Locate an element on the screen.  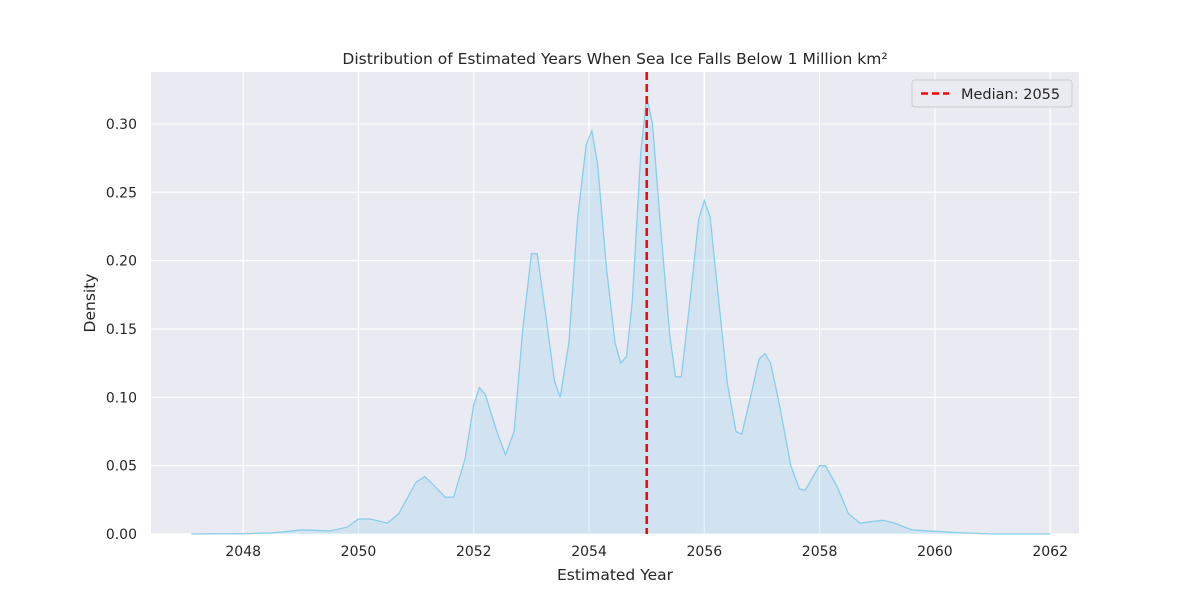
y-tick-label: 0.30 is located at coordinates (121, 125).